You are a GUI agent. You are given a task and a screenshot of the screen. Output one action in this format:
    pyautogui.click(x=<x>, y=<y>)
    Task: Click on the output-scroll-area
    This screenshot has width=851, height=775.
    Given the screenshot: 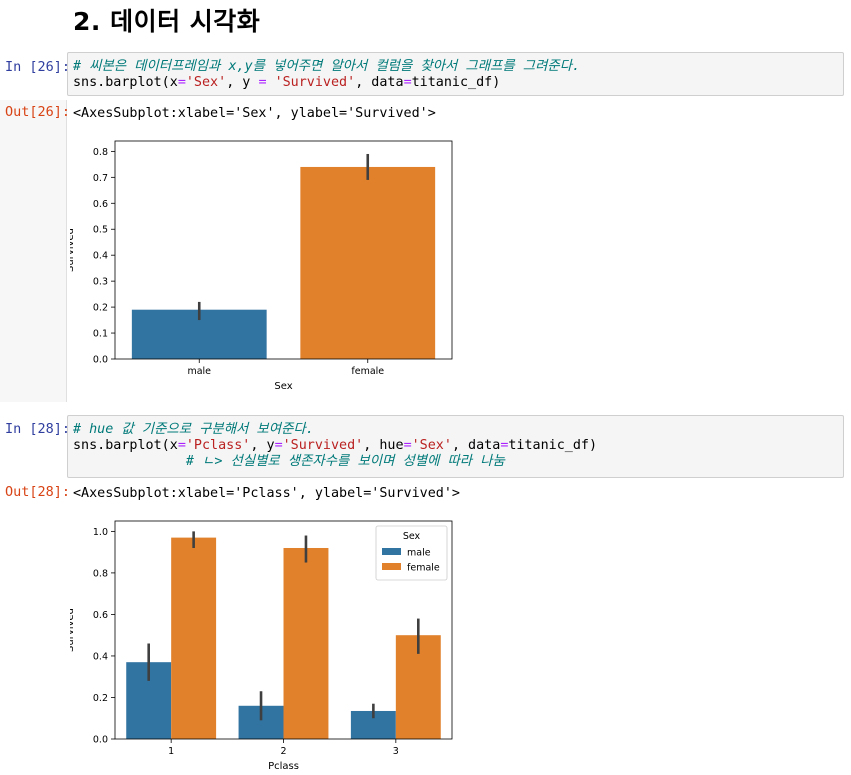 What is the action you would take?
    pyautogui.click(x=33, y=251)
    